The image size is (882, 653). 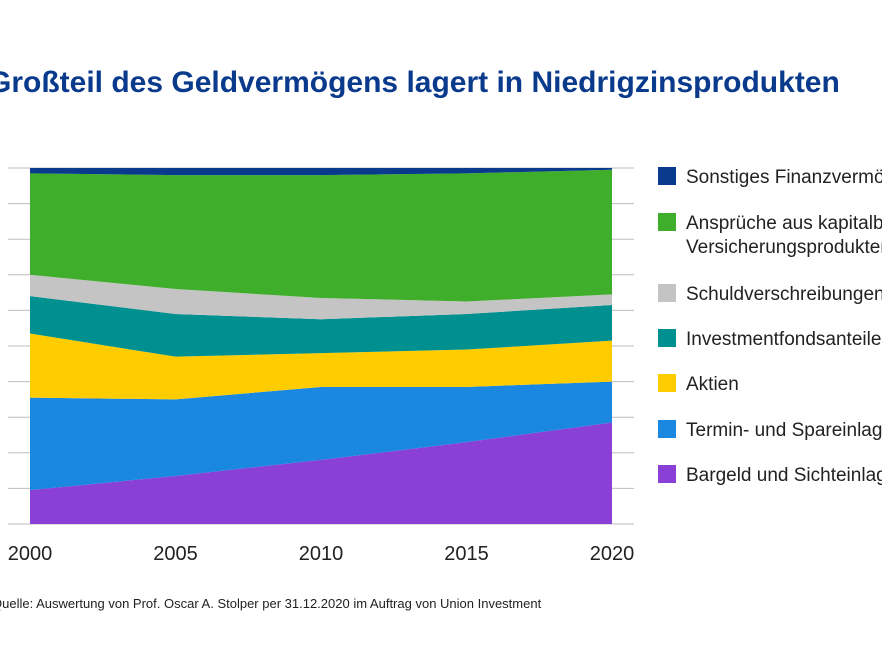 What do you see at coordinates (321, 172) in the screenshot?
I see `area-sonstiges-finanzvermögen` at bounding box center [321, 172].